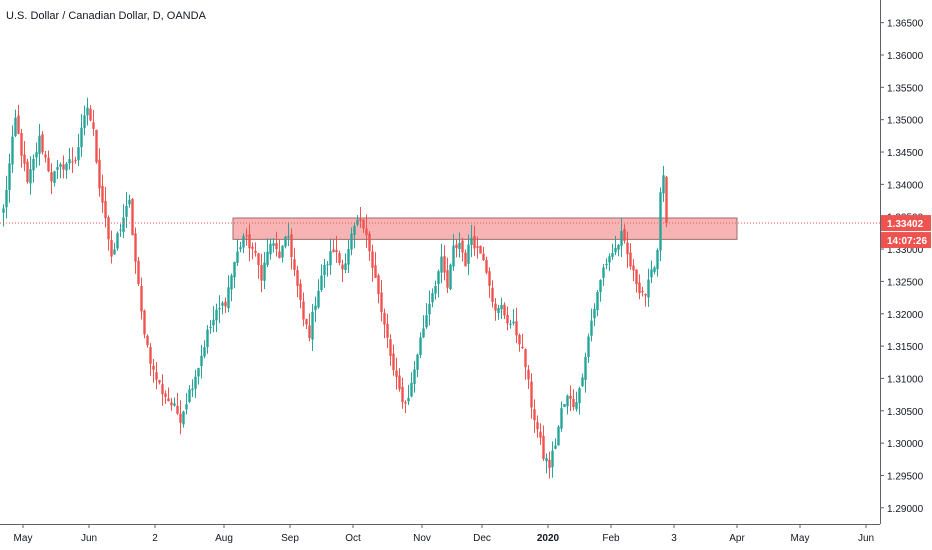 The height and width of the screenshot is (550, 932). What do you see at coordinates (444, 534) in the screenshot?
I see `time-axis: May Jun 2 Aug Sep Oct Nov Dec 2020 Feb 3 Apr May Jun` at bounding box center [444, 534].